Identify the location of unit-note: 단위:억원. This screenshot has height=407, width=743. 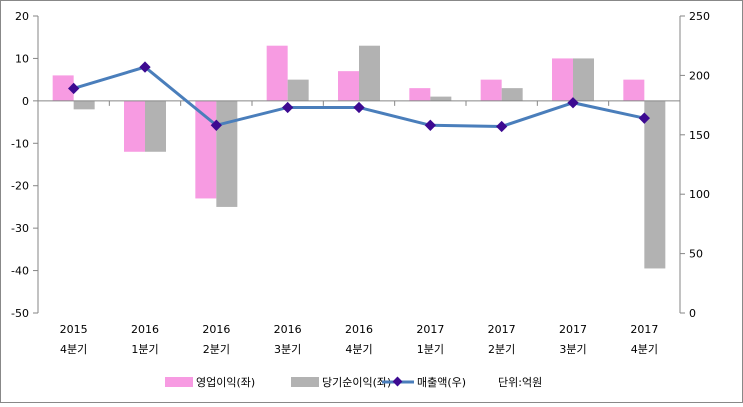
(520, 382).